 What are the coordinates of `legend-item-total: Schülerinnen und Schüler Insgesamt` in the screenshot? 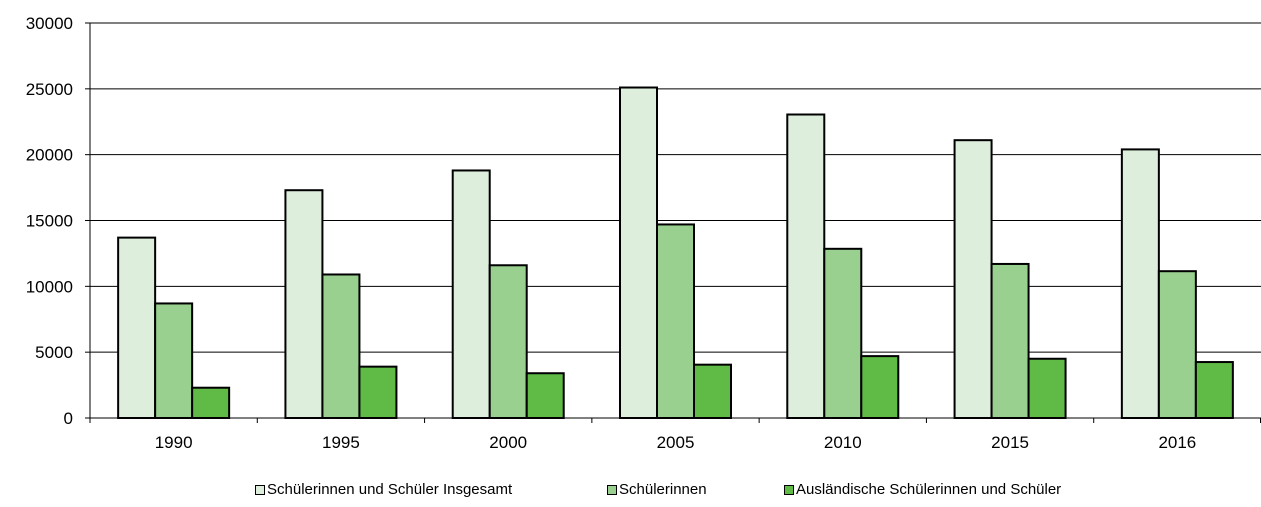 It's located at (383, 489).